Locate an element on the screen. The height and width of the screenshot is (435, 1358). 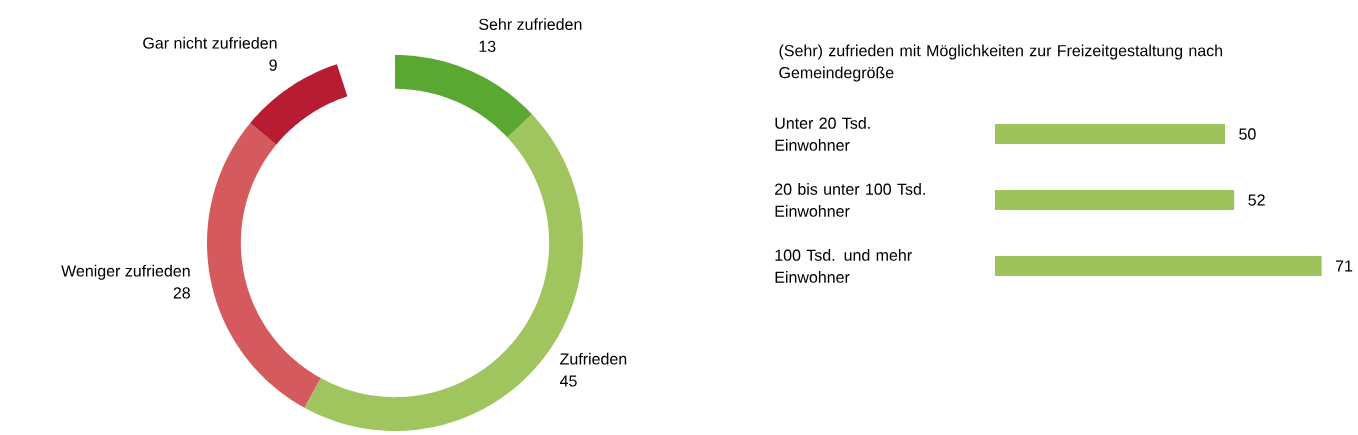
chart-title: (Sehr) zufrieden mit Möglichkeiten zur Freizeitgestaltung nach Gemeindegröße is located at coordinates (1001, 63).